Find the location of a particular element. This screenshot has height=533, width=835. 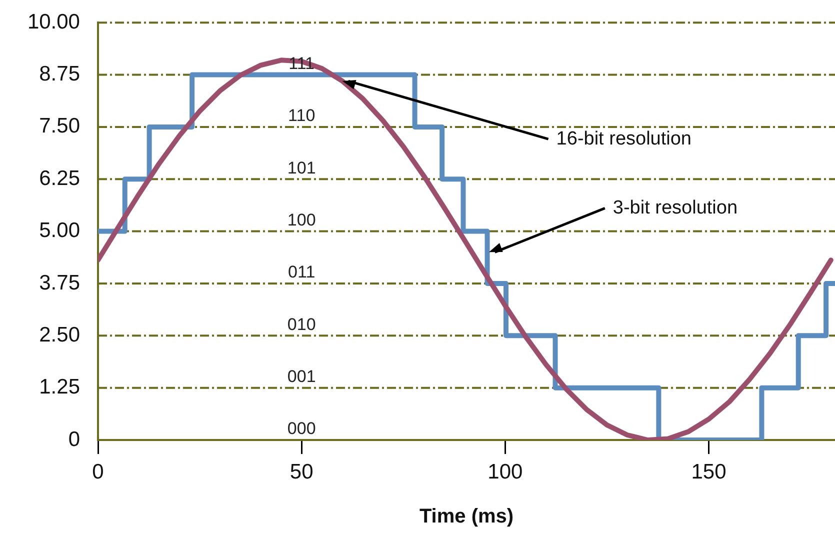

y-tick-label: 3.75 is located at coordinates (59, 282).